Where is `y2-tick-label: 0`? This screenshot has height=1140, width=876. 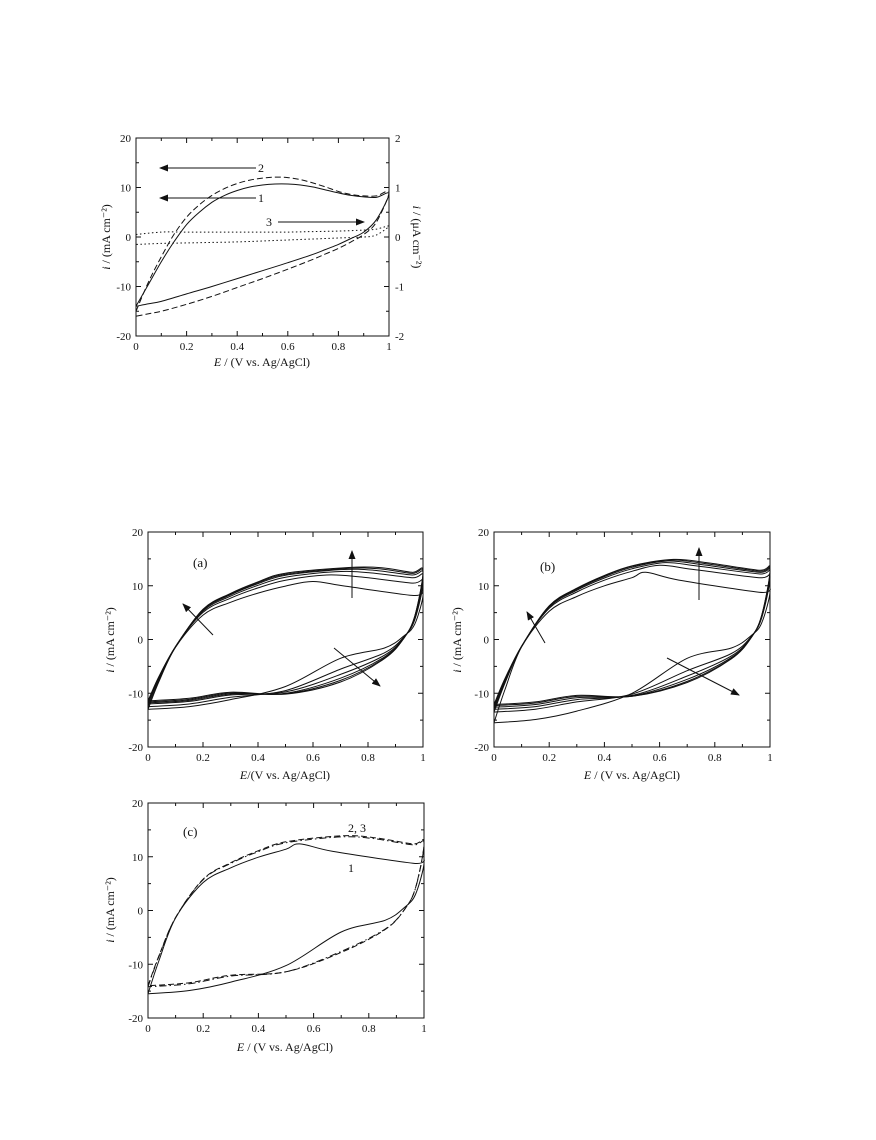
y2-tick-label: 0 is located at coordinates (398, 238).